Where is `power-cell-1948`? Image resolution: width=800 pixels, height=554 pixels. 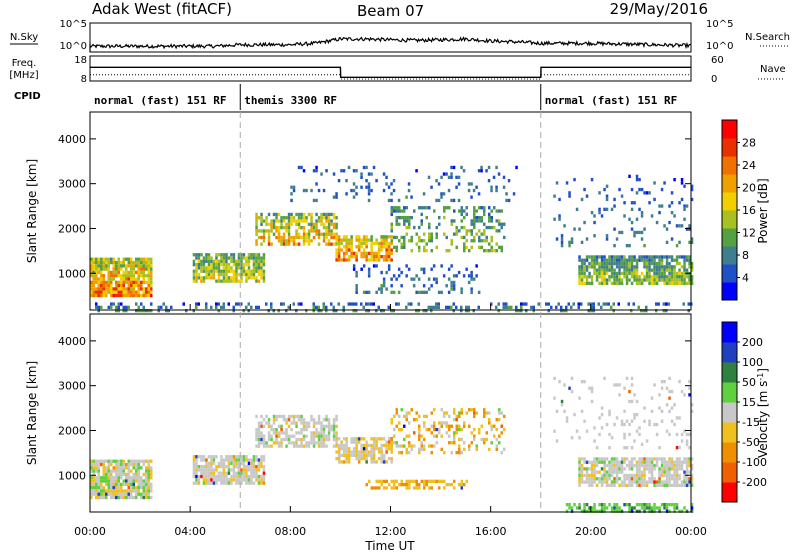
power-cell-1948 is located at coordinates (601, 307).